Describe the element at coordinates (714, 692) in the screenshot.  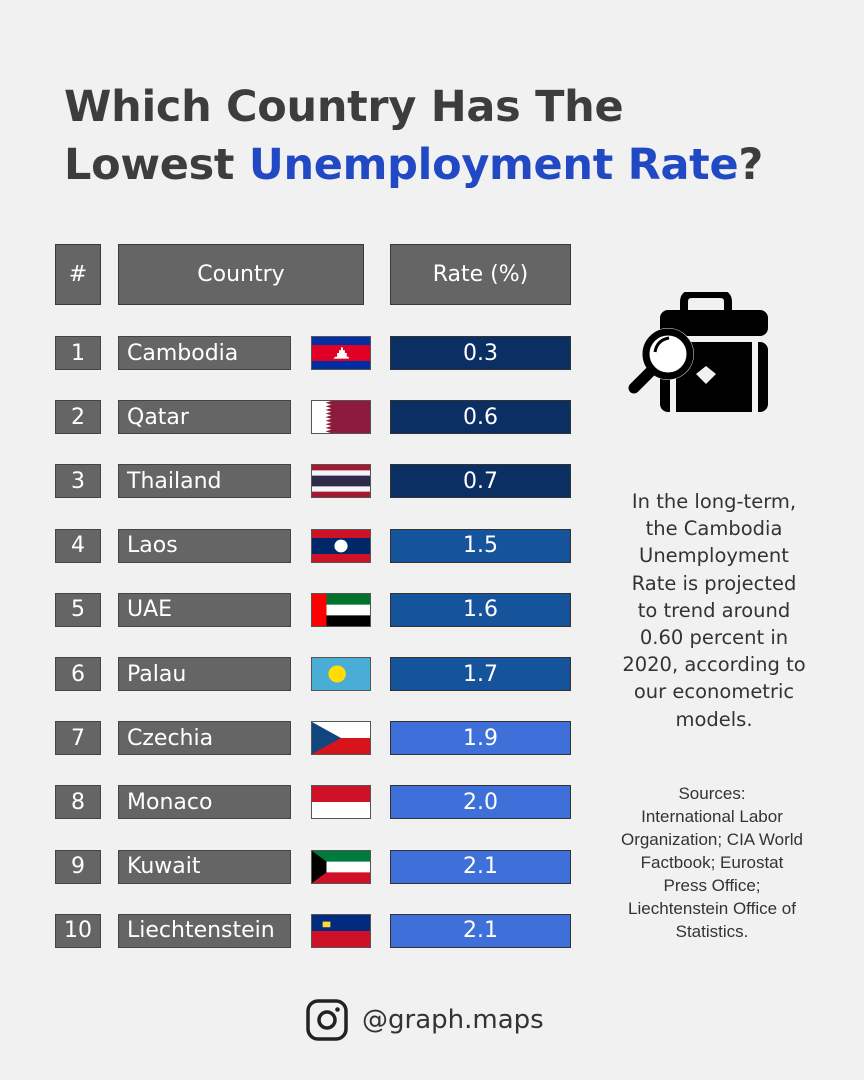
I see `note-line: our econometric` at that location.